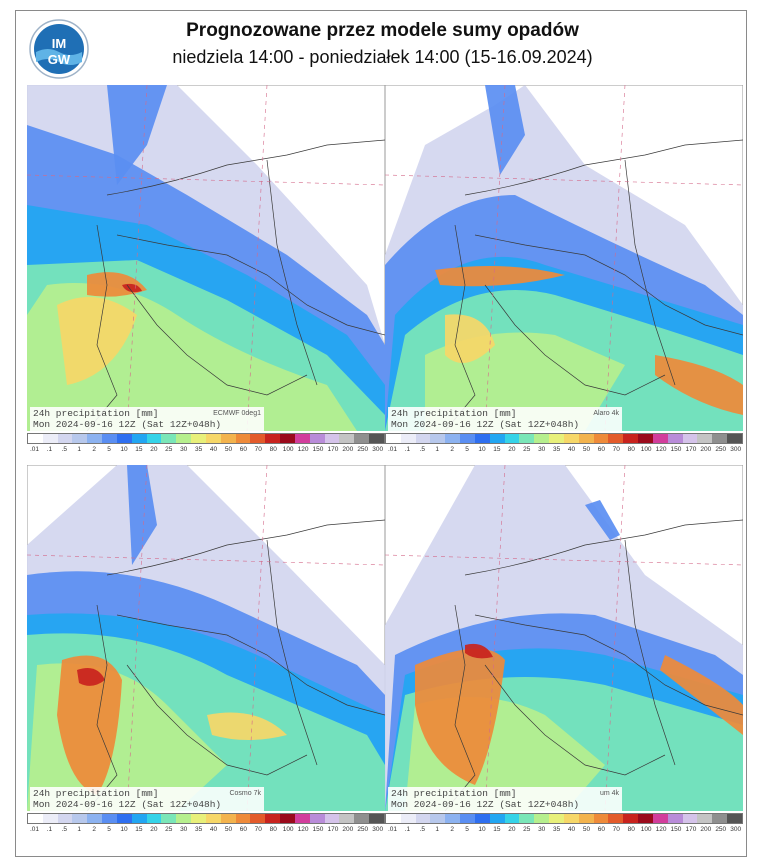 This screenshot has height=862, width=765. I want to click on legend-tick-label: 60, so click(243, 449).